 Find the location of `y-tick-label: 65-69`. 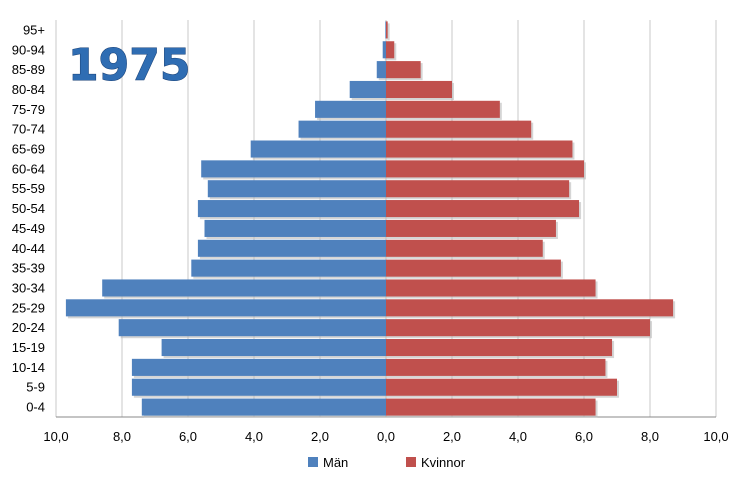

y-tick-label: 65-69 is located at coordinates (28, 149).